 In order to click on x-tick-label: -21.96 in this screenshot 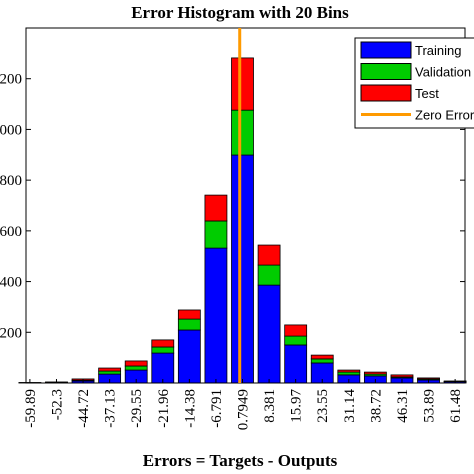, I will do `click(164, 408)`.